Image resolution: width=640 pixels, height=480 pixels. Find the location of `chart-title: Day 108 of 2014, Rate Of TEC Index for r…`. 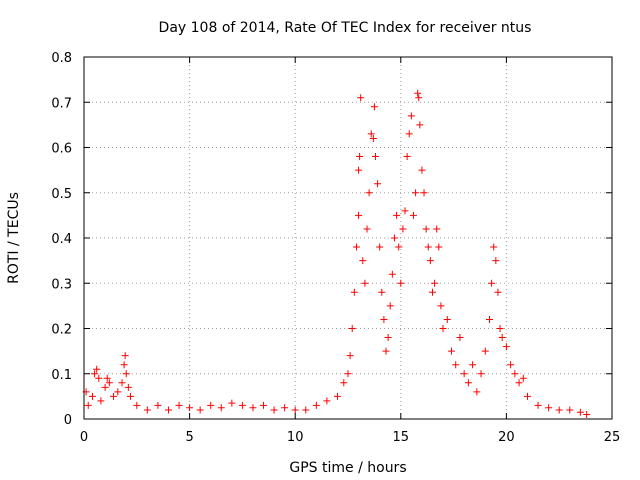

chart-title: Day 108 of 2014, Rate Of TEC Index for r… is located at coordinates (345, 28).